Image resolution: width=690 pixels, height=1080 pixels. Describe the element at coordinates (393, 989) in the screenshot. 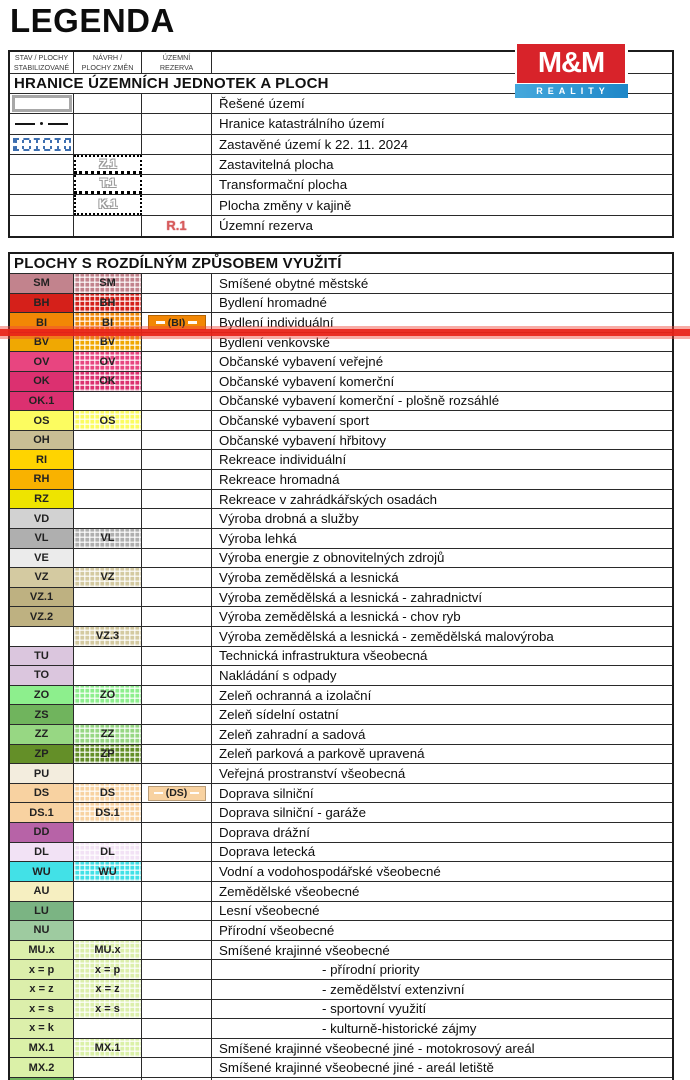

I see `row-label: - zemědělství extenzivní` at that location.